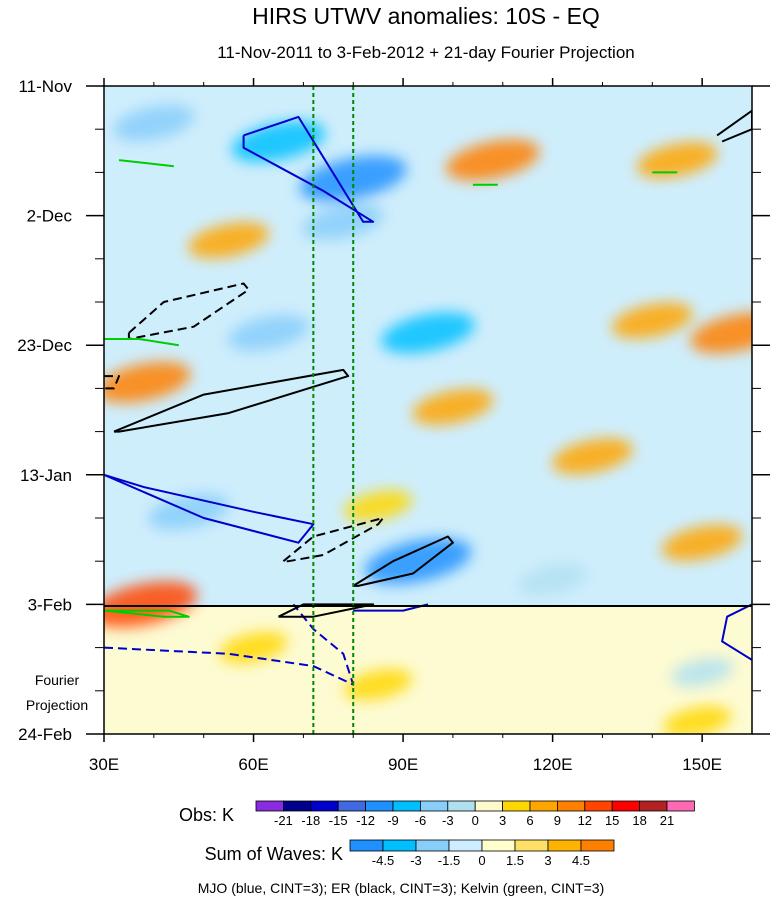  I want to click on obs-legend-level-11: 12, so click(585, 820).